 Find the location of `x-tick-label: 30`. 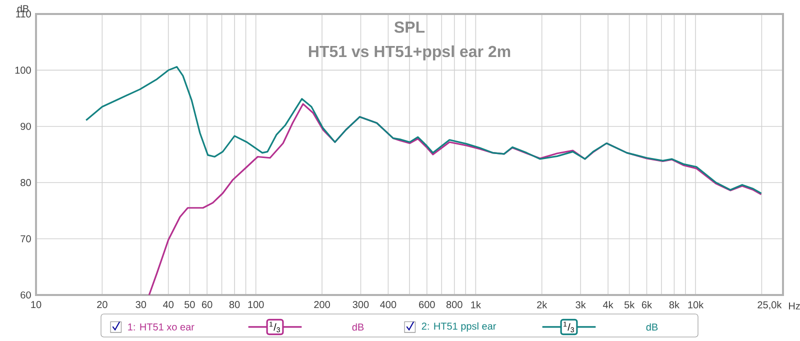

x-tick-label: 30 is located at coordinates (141, 304).